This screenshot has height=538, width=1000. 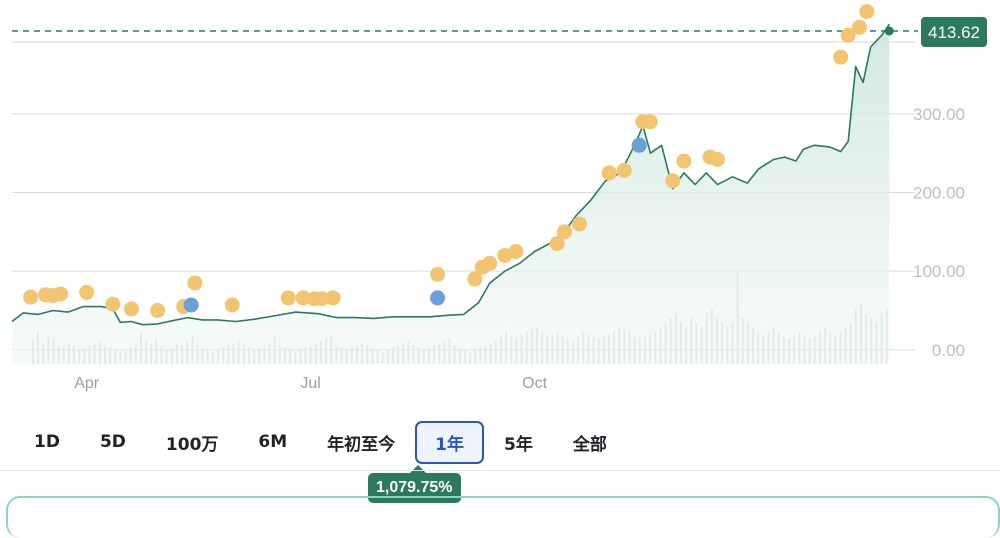 I want to click on current-value-label: 413.62, so click(x=954, y=32).